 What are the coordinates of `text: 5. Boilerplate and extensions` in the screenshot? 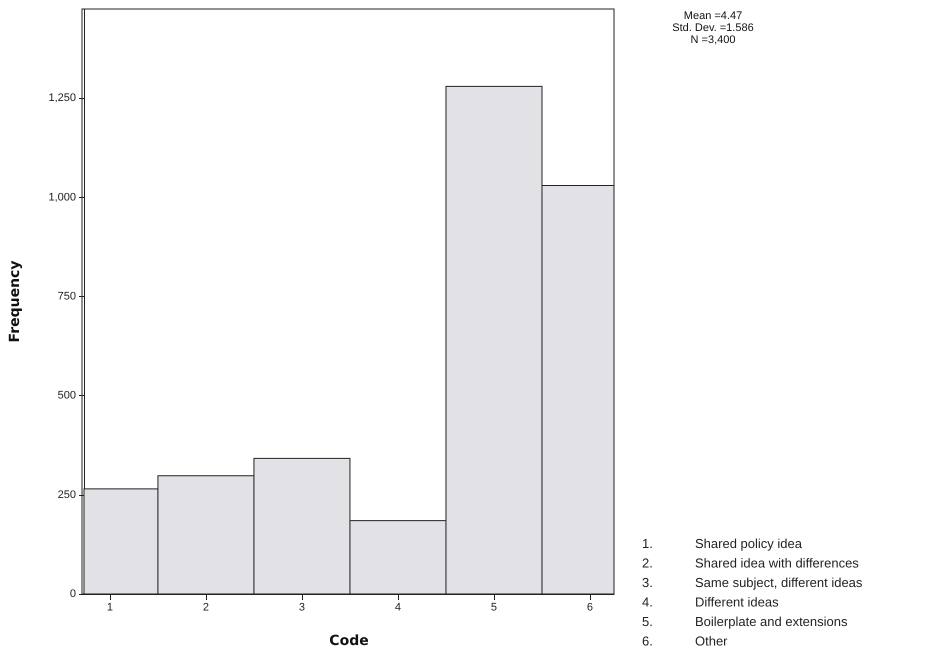 It's located at (745, 621).